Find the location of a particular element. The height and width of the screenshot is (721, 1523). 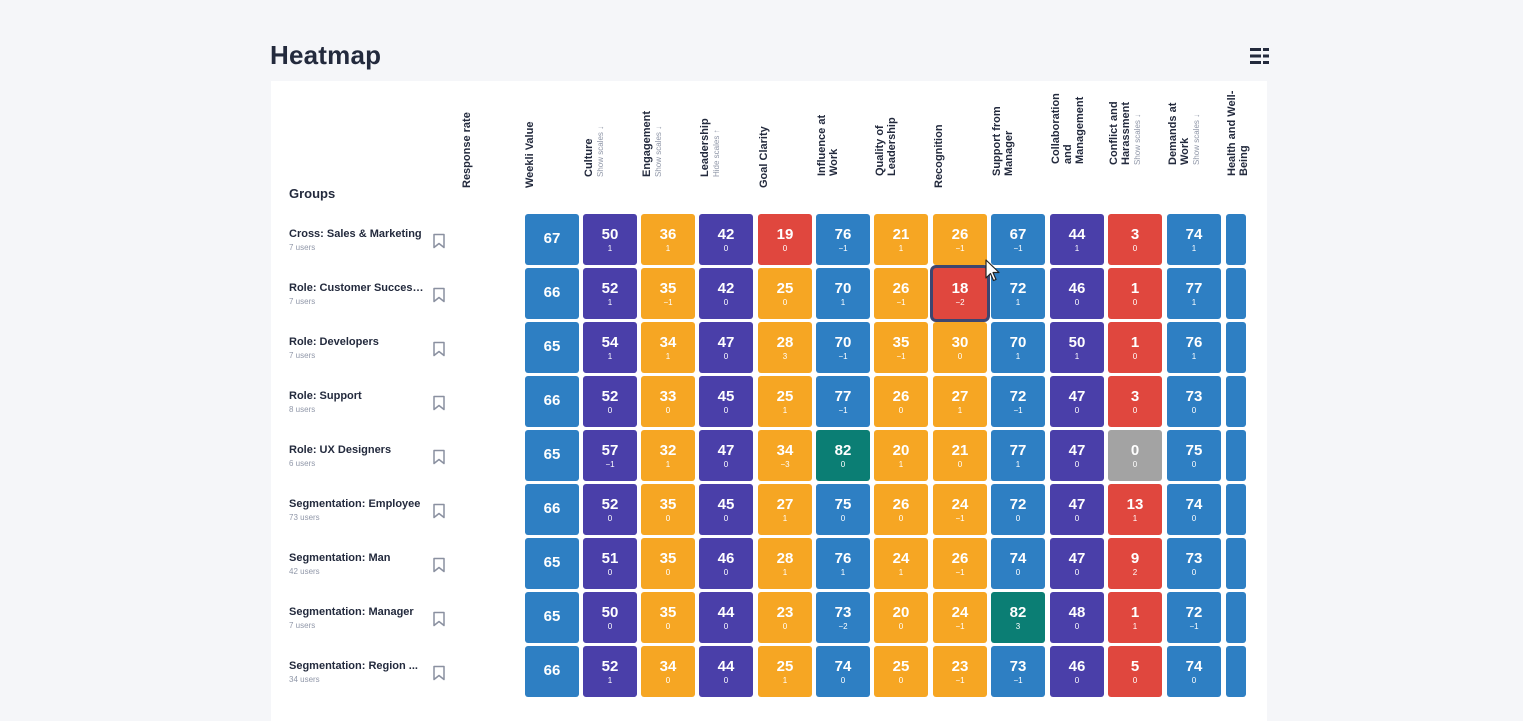

column-header: Weekli Value is located at coordinates (552, 140).